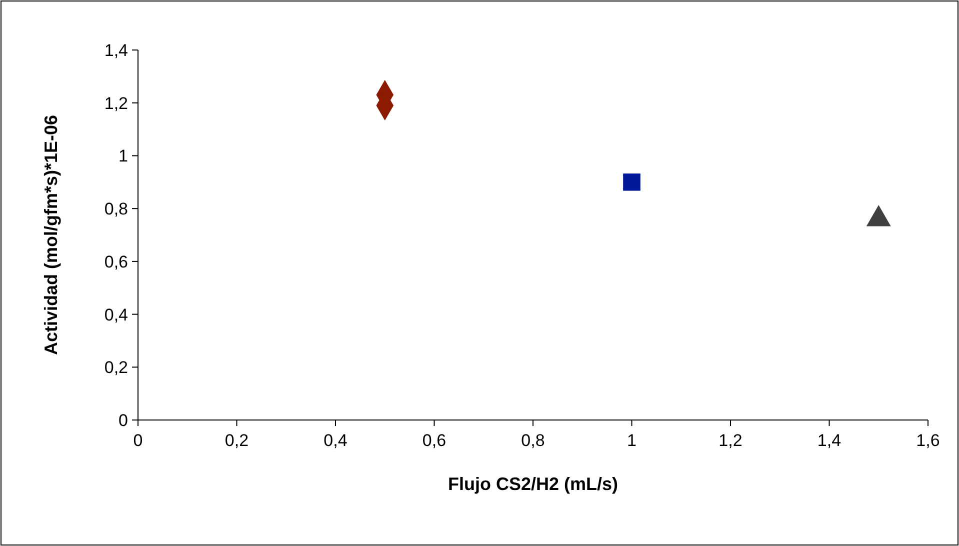 This screenshot has width=959, height=546. Describe the element at coordinates (928, 440) in the screenshot. I see `x-tick-label: 1,6` at that location.